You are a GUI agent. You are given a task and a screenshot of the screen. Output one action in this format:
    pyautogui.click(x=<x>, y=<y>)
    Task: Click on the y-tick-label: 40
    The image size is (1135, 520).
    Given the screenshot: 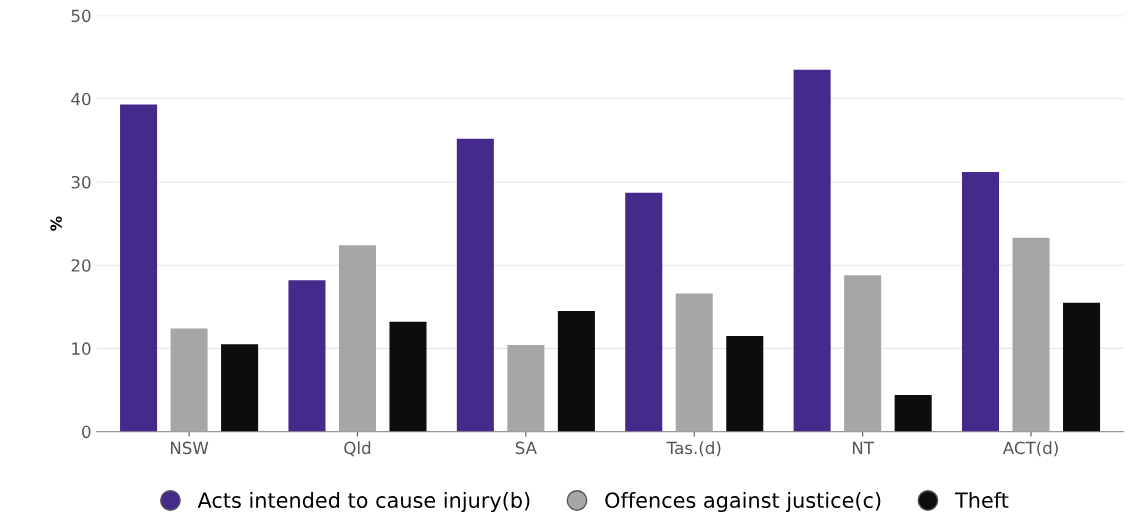 What is the action you would take?
    pyautogui.click(x=81, y=99)
    